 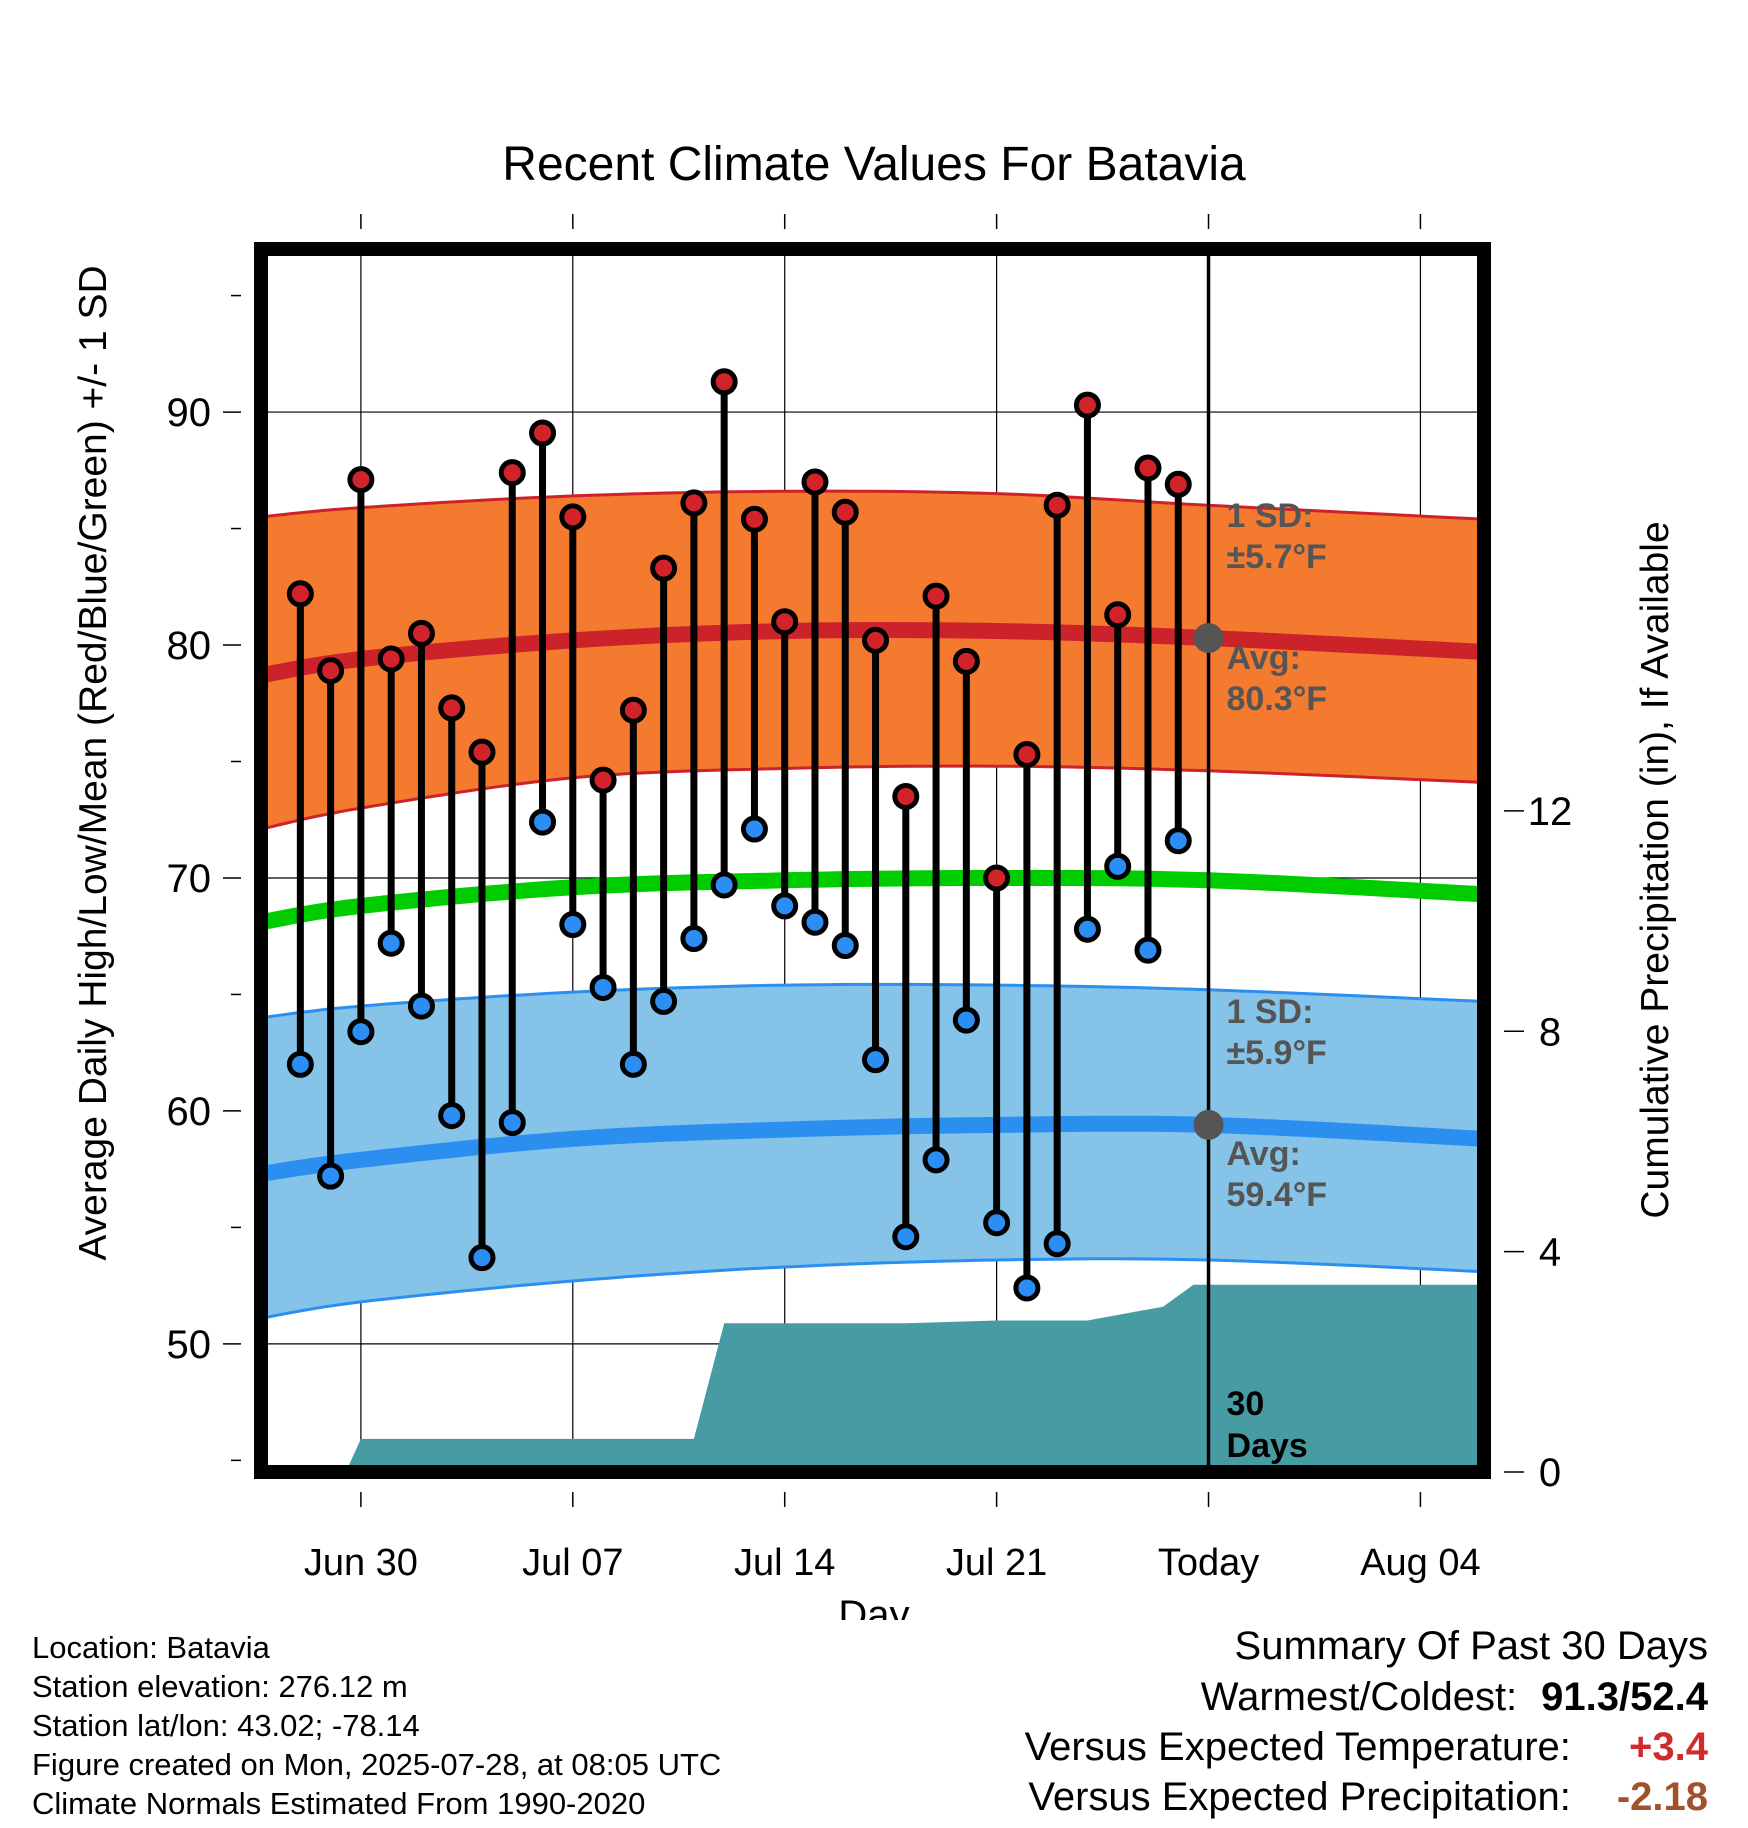 What do you see at coordinates (572, 1563) in the screenshot?
I see `x-tick-label: Jul 07` at bounding box center [572, 1563].